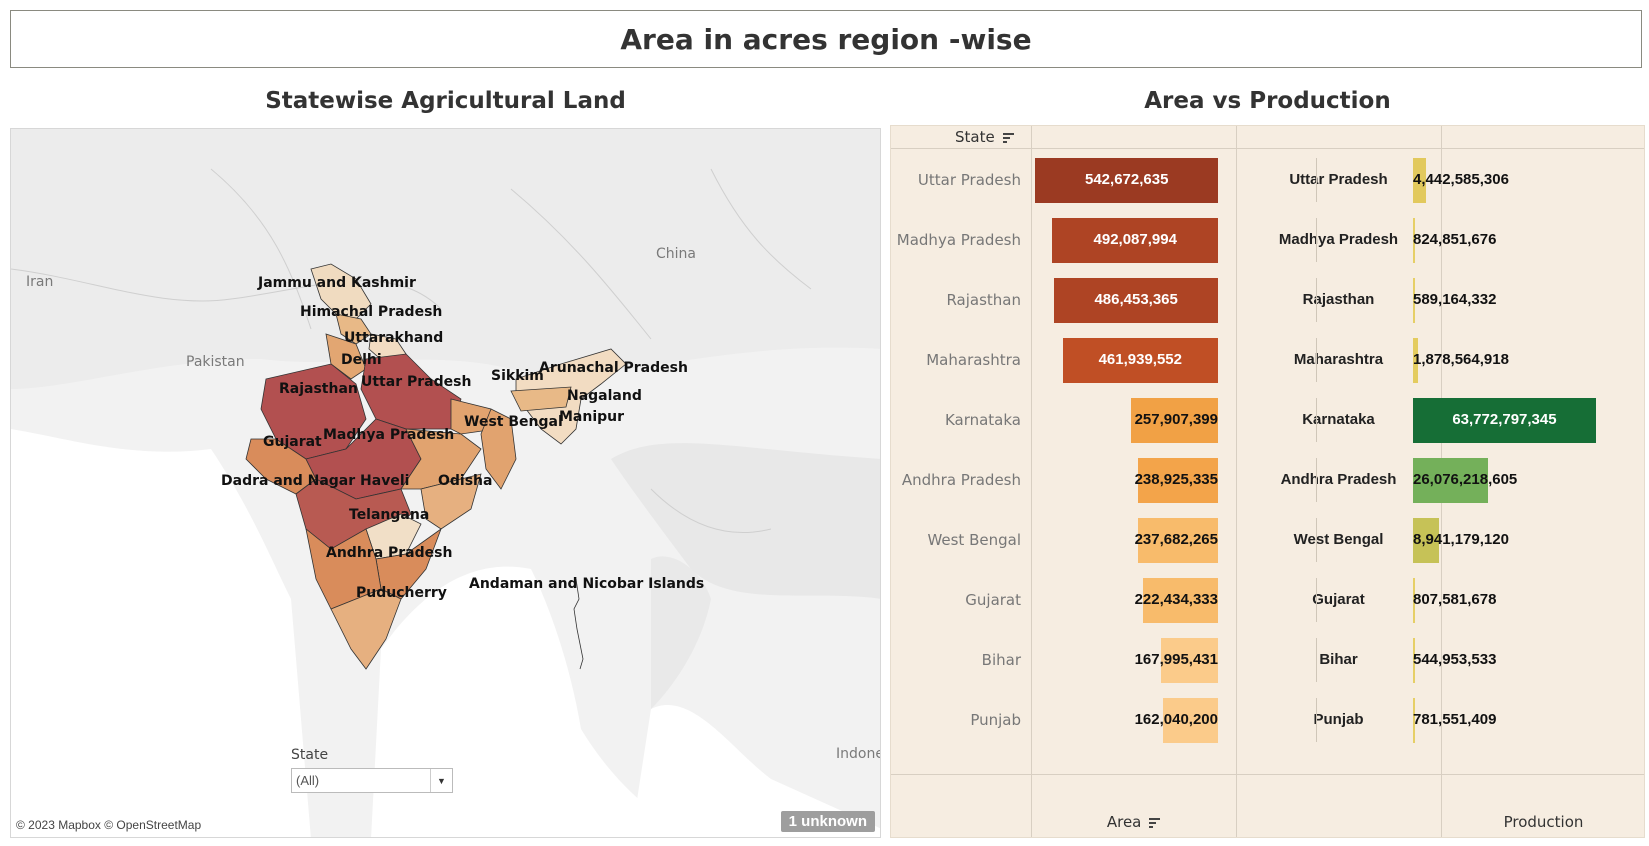 This screenshot has width=1649, height=846. What do you see at coordinates (1543, 822) in the screenshot?
I see `col-header-production: Production` at bounding box center [1543, 822].